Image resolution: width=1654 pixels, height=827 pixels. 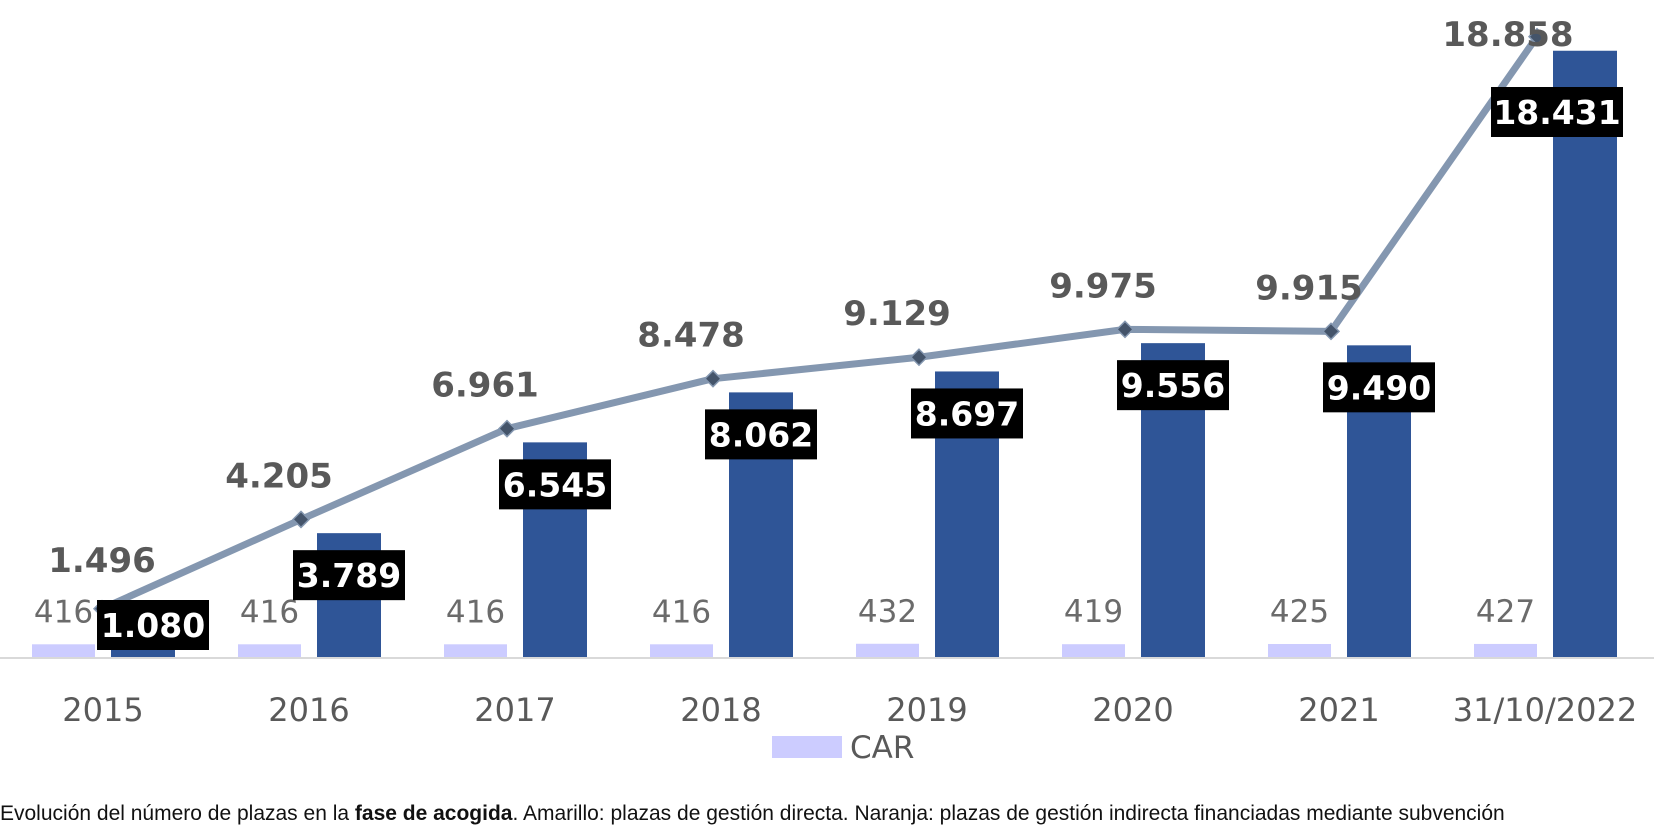 I want to click on bar-data-label: 1.080, so click(x=153, y=625).